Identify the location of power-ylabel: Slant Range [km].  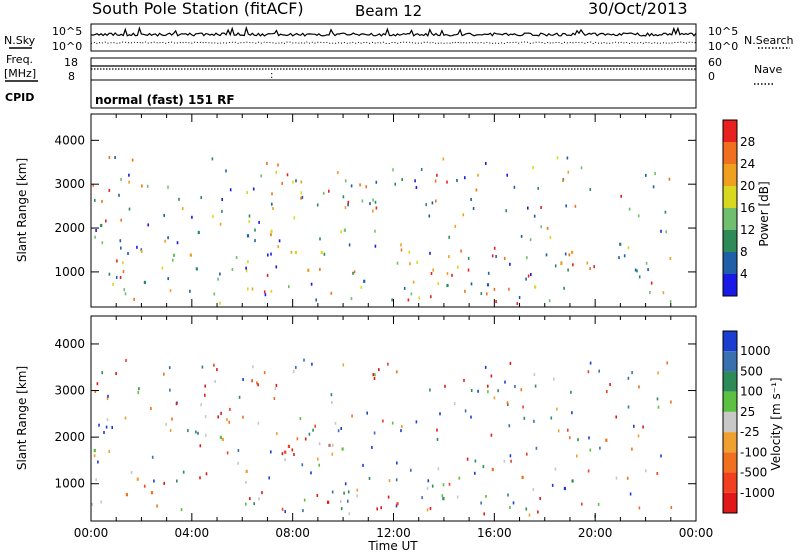
(22, 210).